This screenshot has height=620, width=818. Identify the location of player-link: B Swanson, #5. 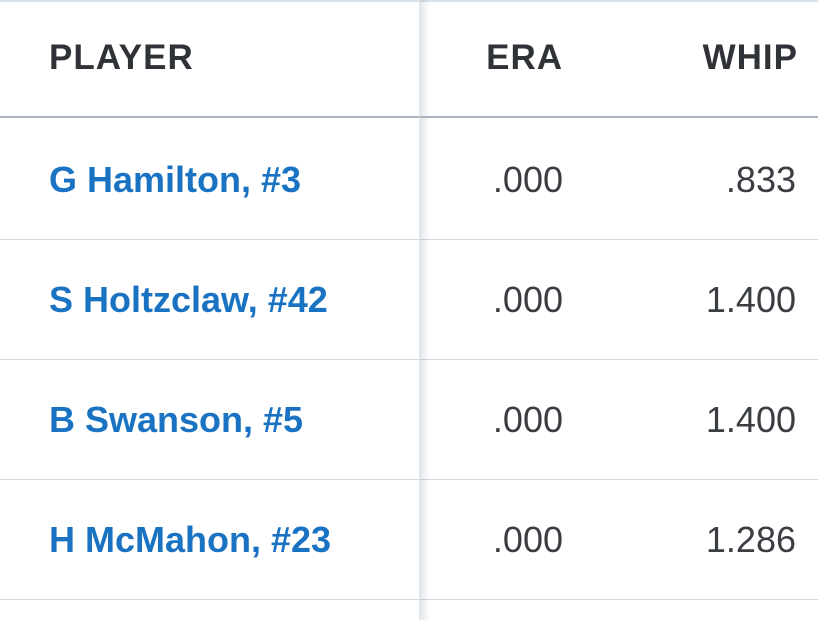
(176, 419).